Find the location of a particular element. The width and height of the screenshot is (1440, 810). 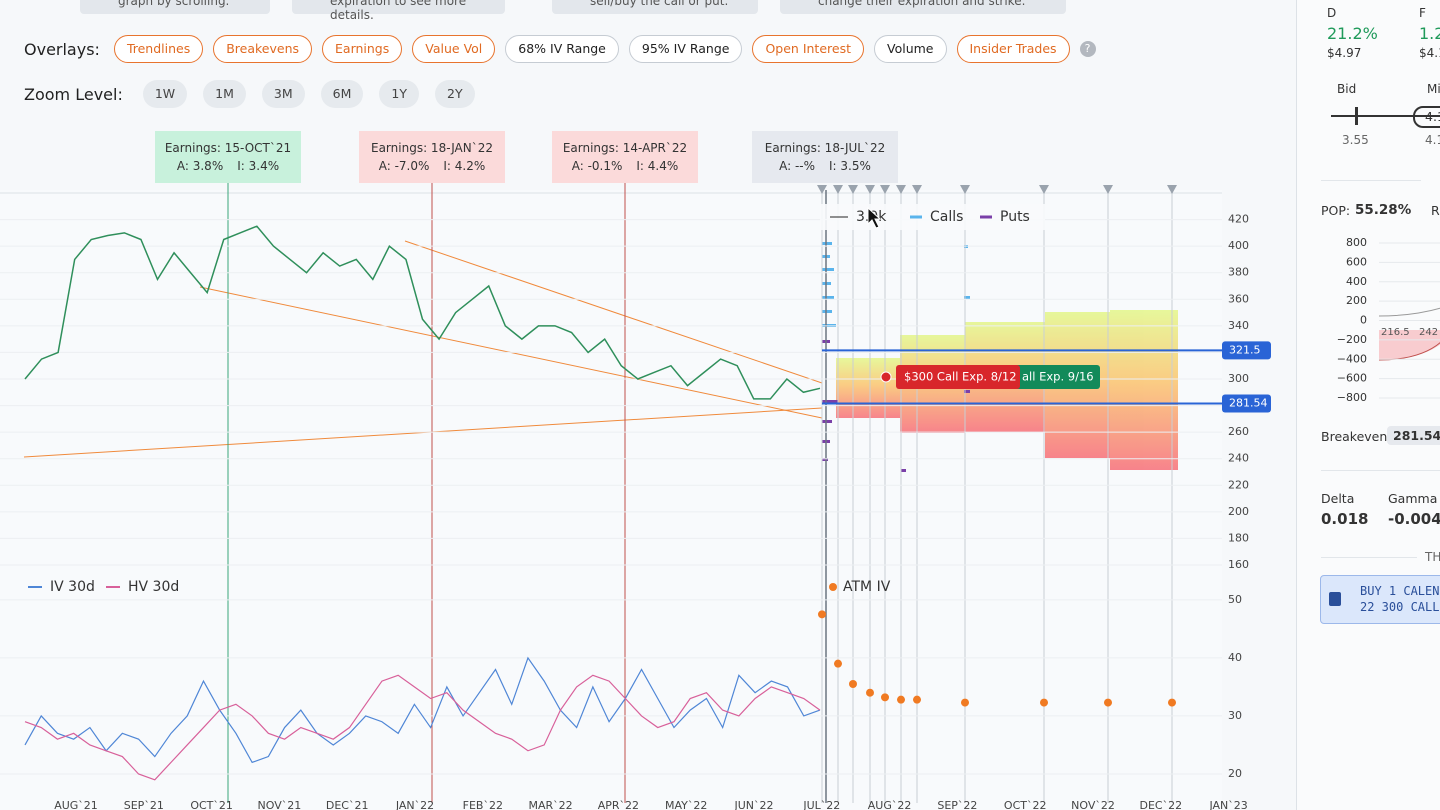

hint-banner: graph by scrolling. is located at coordinates (175, 7).